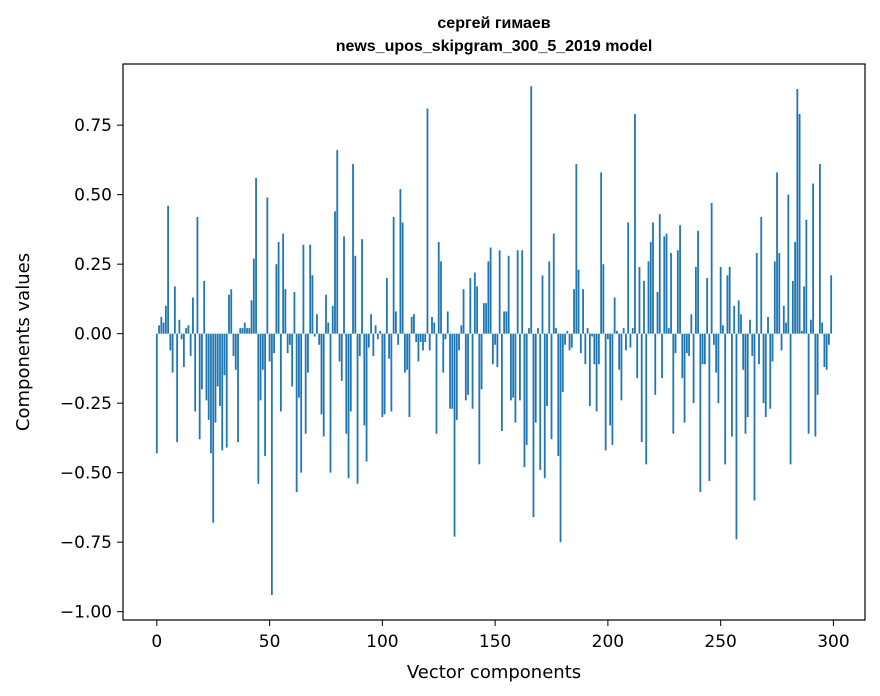 The height and width of the screenshot is (696, 880). I want to click on x-tick-label: 200, so click(608, 642).